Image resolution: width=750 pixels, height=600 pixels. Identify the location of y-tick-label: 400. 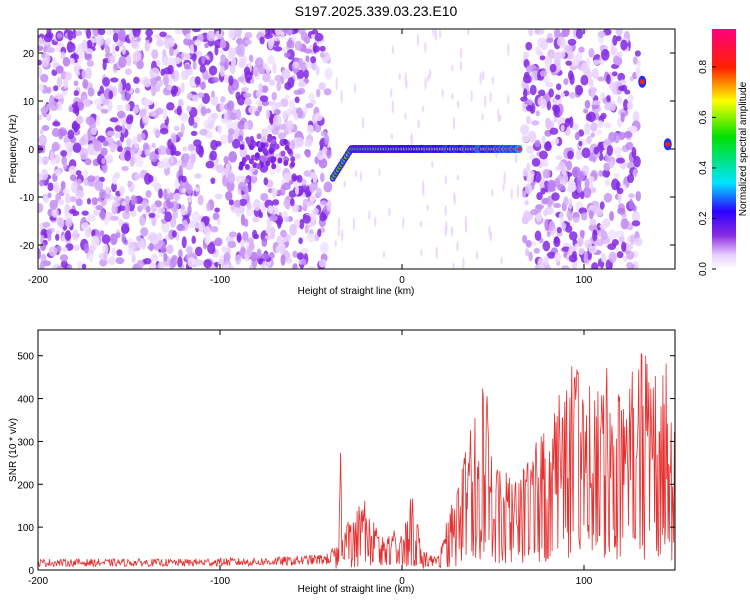
(25, 400).